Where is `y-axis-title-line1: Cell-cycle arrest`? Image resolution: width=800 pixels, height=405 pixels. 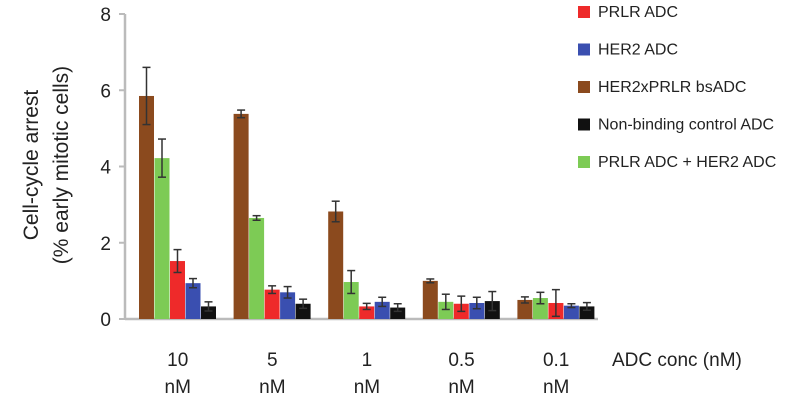
y-axis-title-line1: Cell-cycle arrest is located at coordinates (31, 165).